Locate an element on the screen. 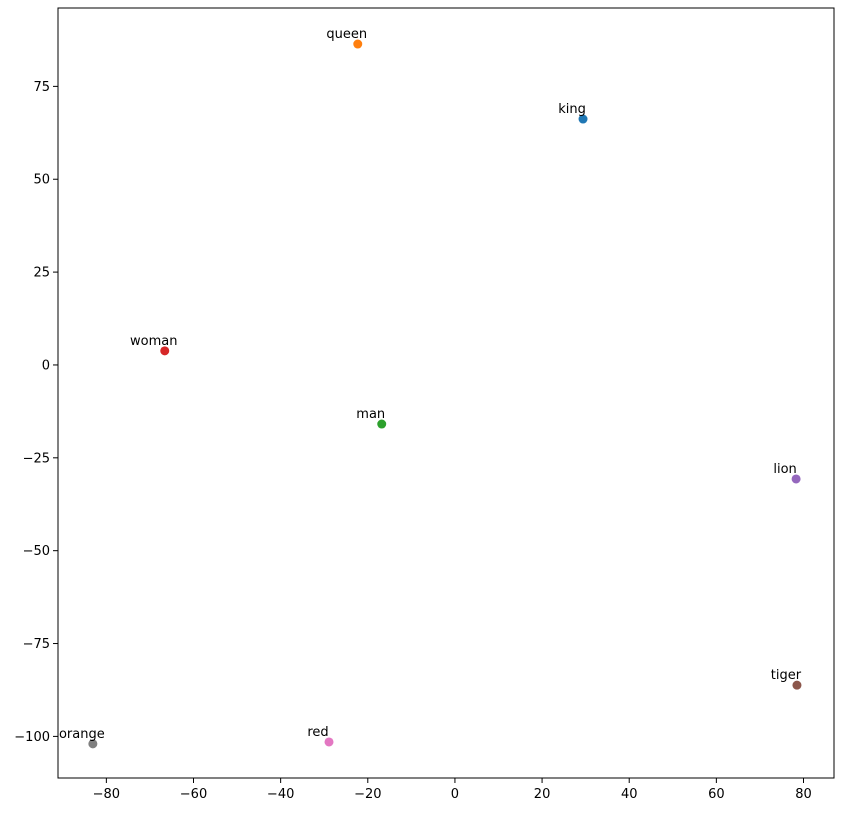 This screenshot has width=842, height=813. x-tick-label: −60 is located at coordinates (193, 794).